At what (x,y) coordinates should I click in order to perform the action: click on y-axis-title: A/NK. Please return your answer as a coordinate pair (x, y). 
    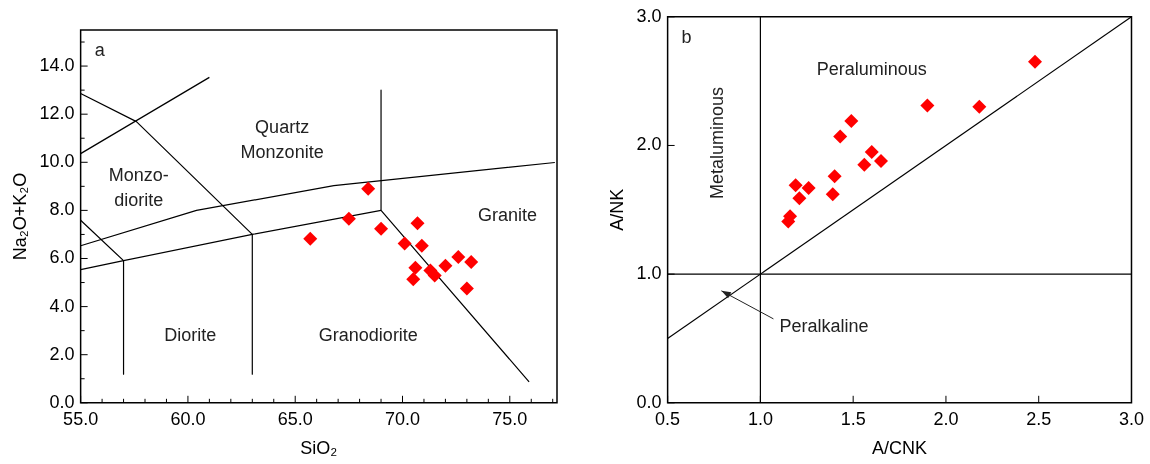
    Looking at the image, I should click on (616, 209).